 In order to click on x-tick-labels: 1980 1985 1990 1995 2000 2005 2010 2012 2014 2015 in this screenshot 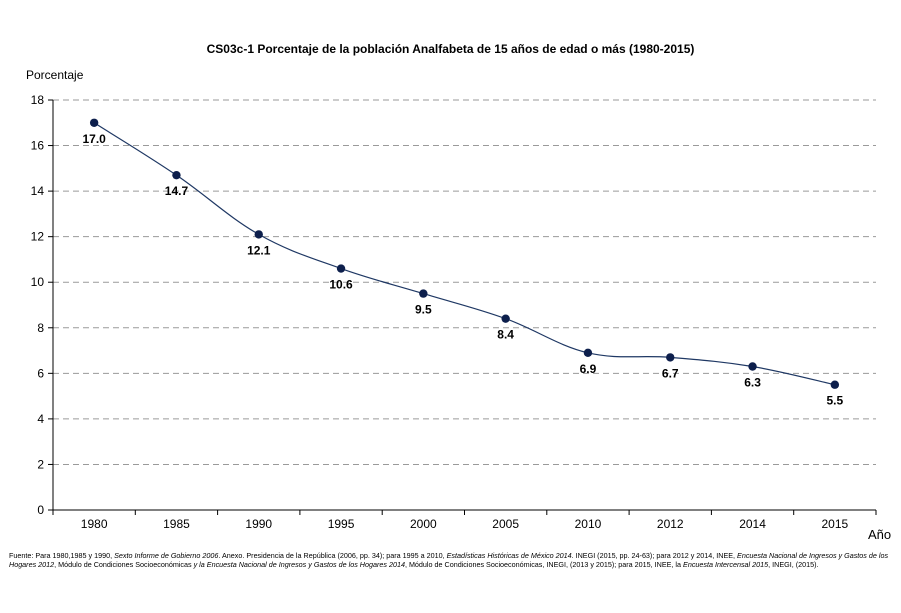, I will do `click(465, 524)`.